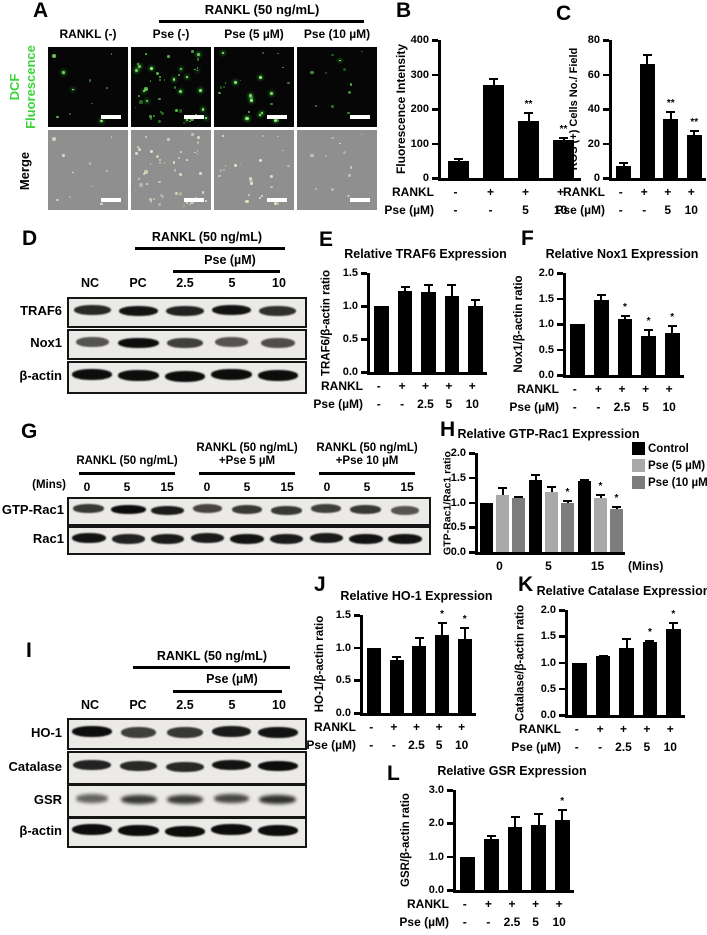 The image size is (707, 935). Describe the element at coordinates (327, 487) in the screenshot. I see `time-label: 0` at that location.